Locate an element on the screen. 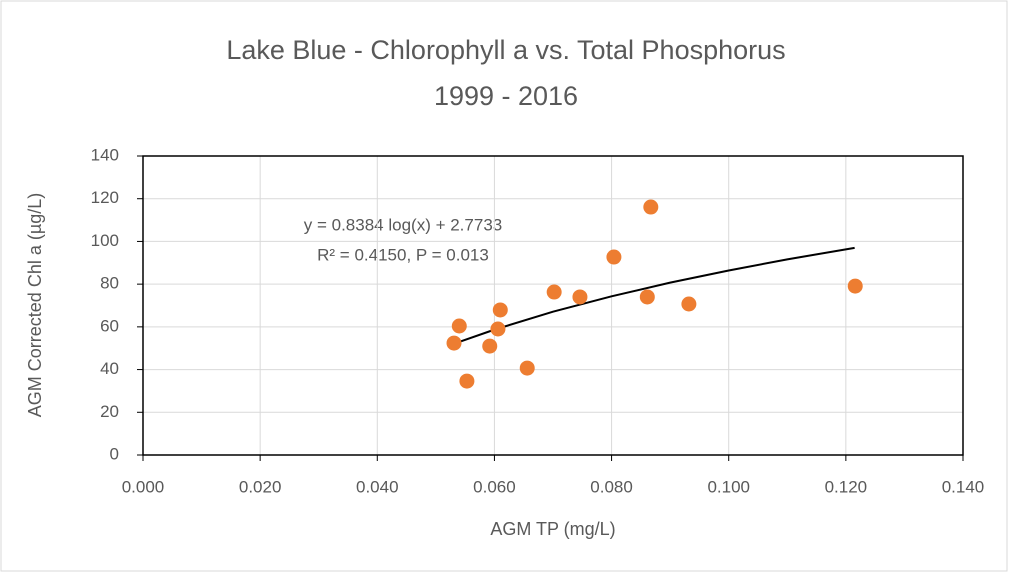 This screenshot has width=1010, height=574. y-axis-label: AGM Corrected Chl a (µg/L) is located at coordinates (35, 305).